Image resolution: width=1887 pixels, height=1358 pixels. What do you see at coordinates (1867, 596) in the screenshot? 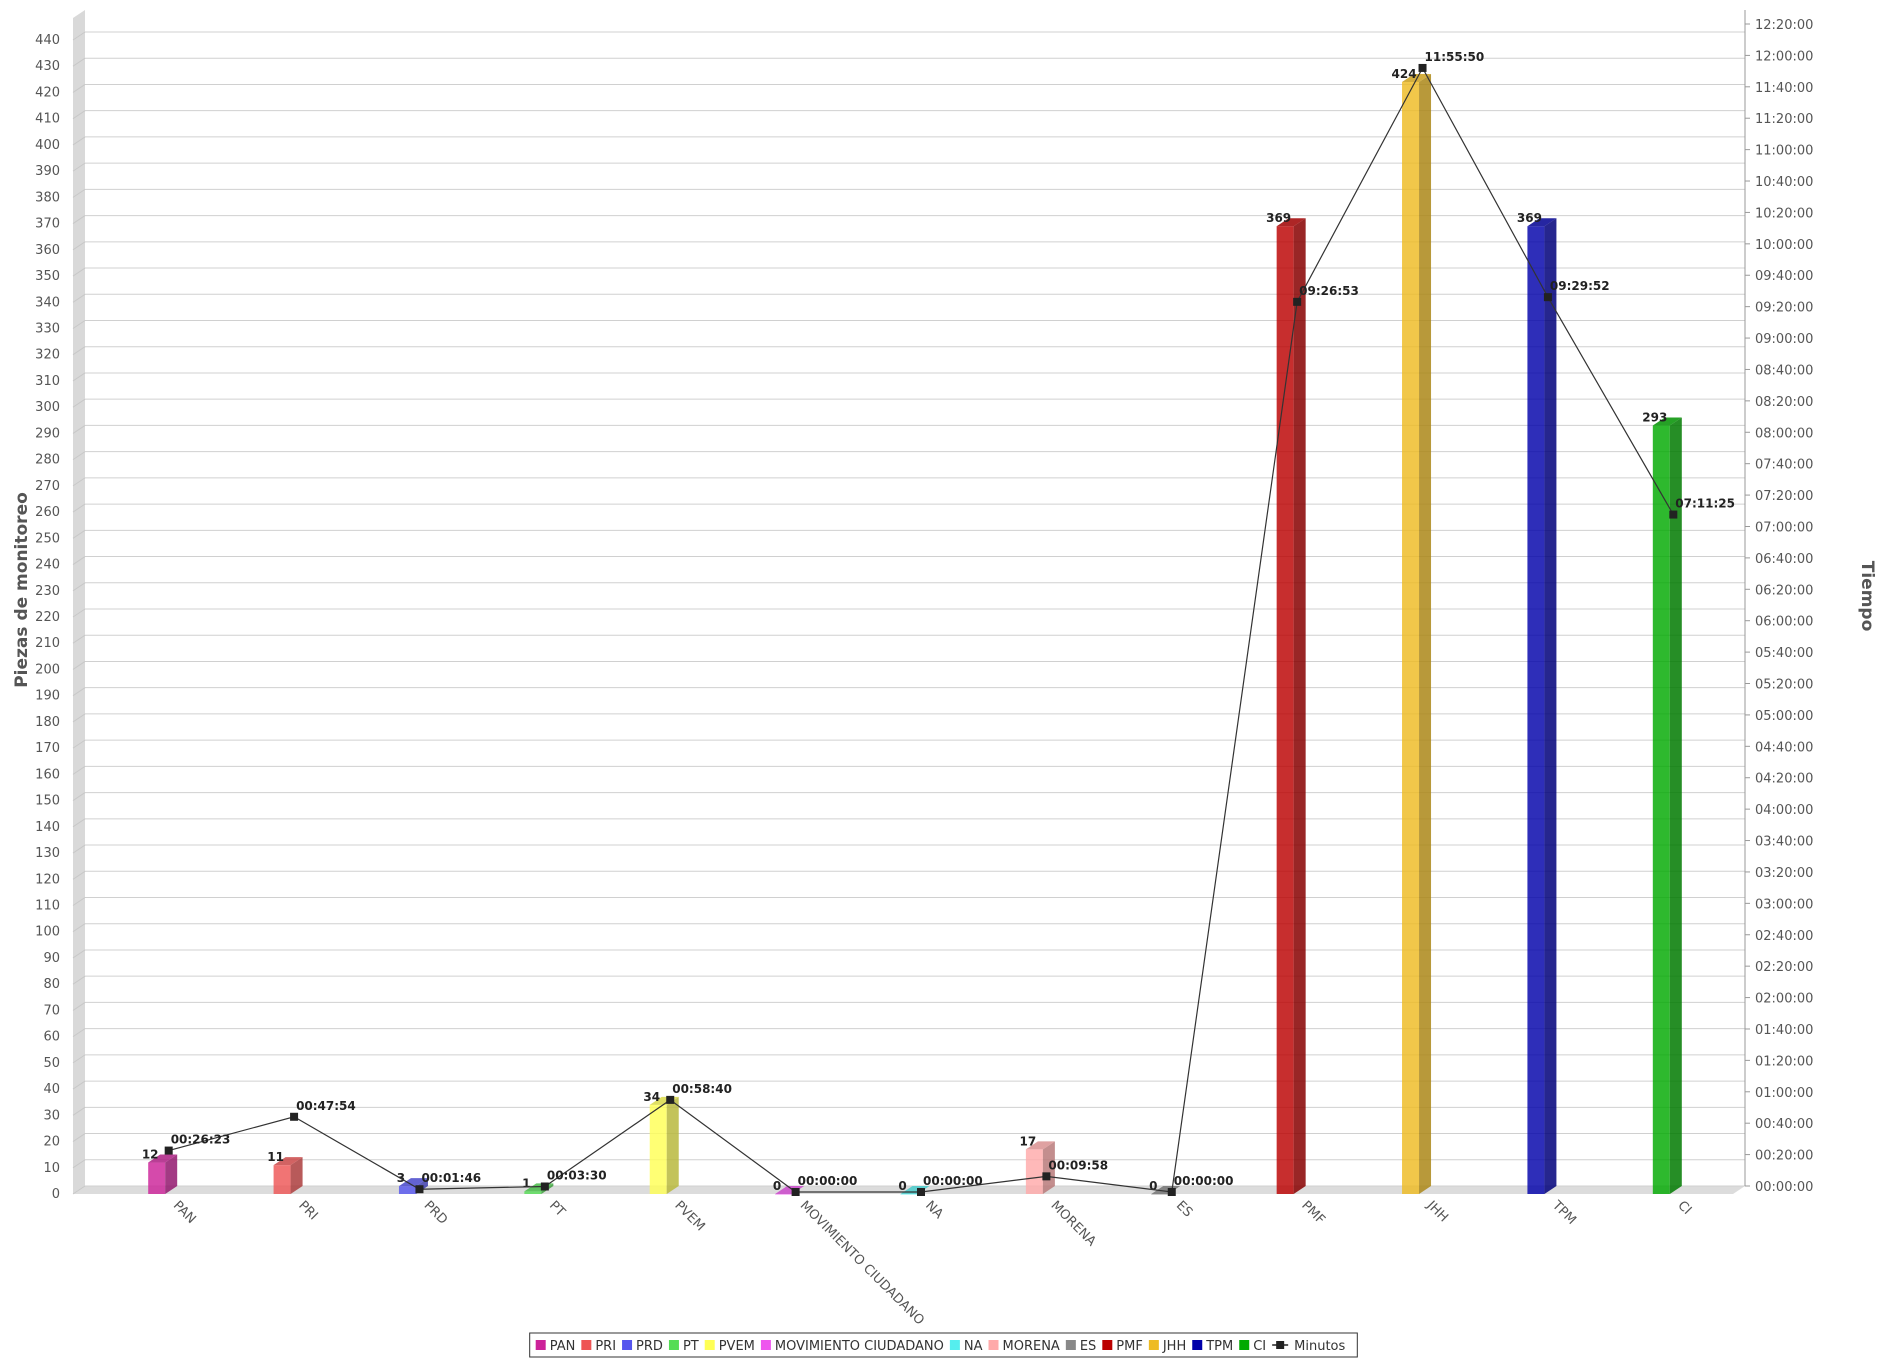
I see `y2-axis-title: Tiempo` at bounding box center [1867, 596].